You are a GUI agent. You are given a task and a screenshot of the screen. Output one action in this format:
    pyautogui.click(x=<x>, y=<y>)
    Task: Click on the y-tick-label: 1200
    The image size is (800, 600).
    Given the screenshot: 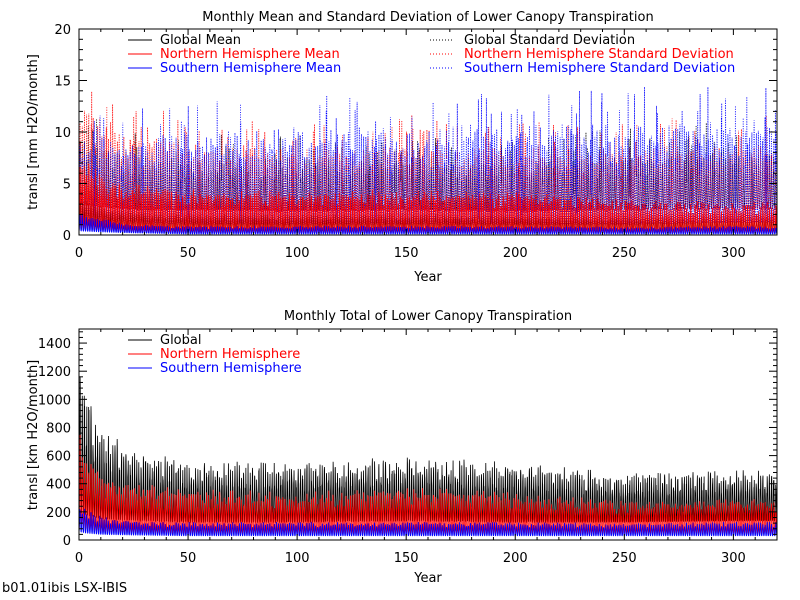 What is the action you would take?
    pyautogui.click(x=54, y=372)
    